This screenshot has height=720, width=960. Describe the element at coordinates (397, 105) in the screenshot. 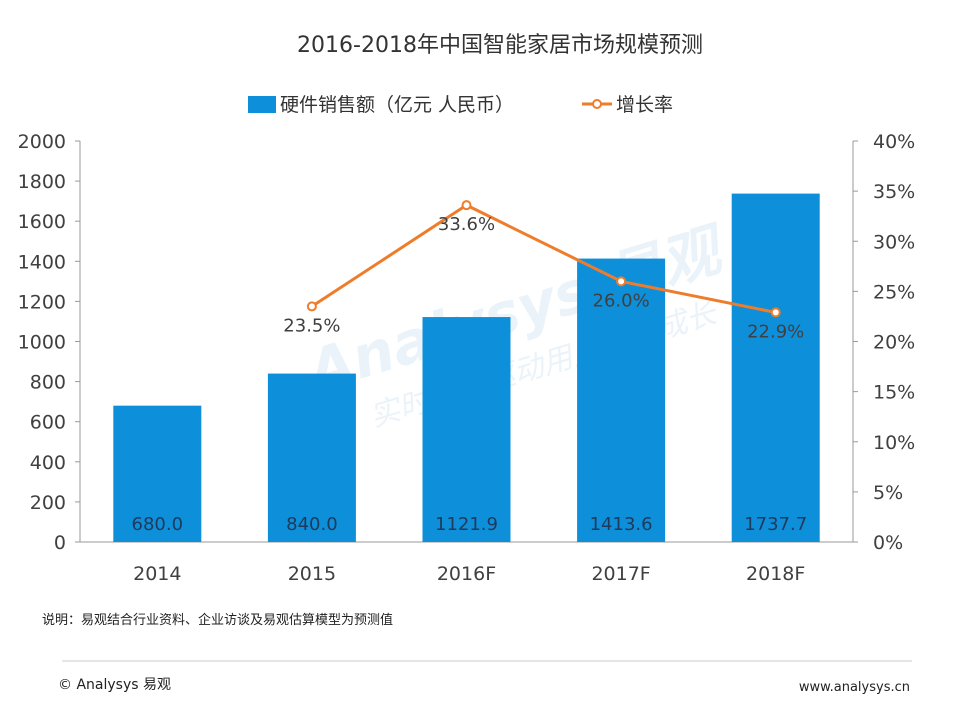

I see `legend-bar-label: 硬件销售额（亿元 人民币）` at that location.